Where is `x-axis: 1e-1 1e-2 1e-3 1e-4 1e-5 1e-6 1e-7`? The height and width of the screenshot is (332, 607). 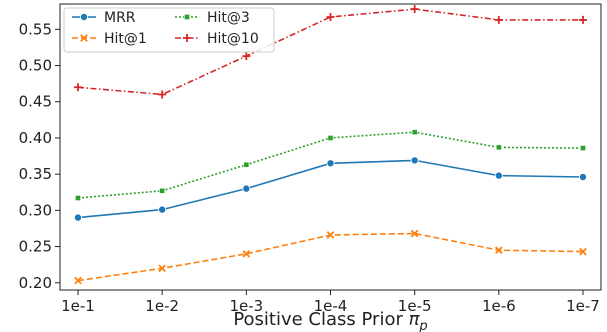 x-axis: 1e-1 1e-2 1e-3 1e-4 1e-5 1e-6 1e-7 is located at coordinates (330, 302).